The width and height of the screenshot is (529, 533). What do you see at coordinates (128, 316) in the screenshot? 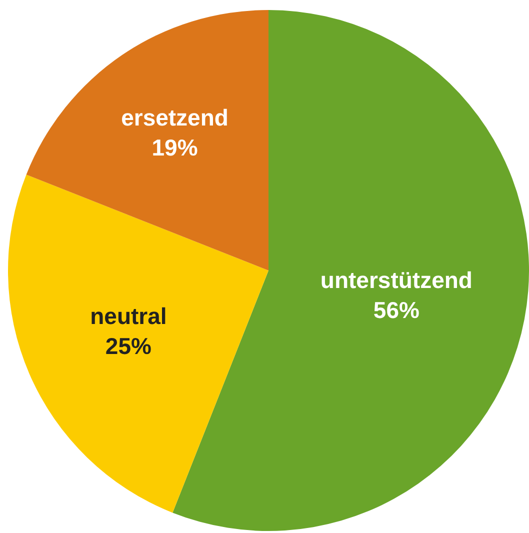
I see `slice-label: neutral` at bounding box center [128, 316].